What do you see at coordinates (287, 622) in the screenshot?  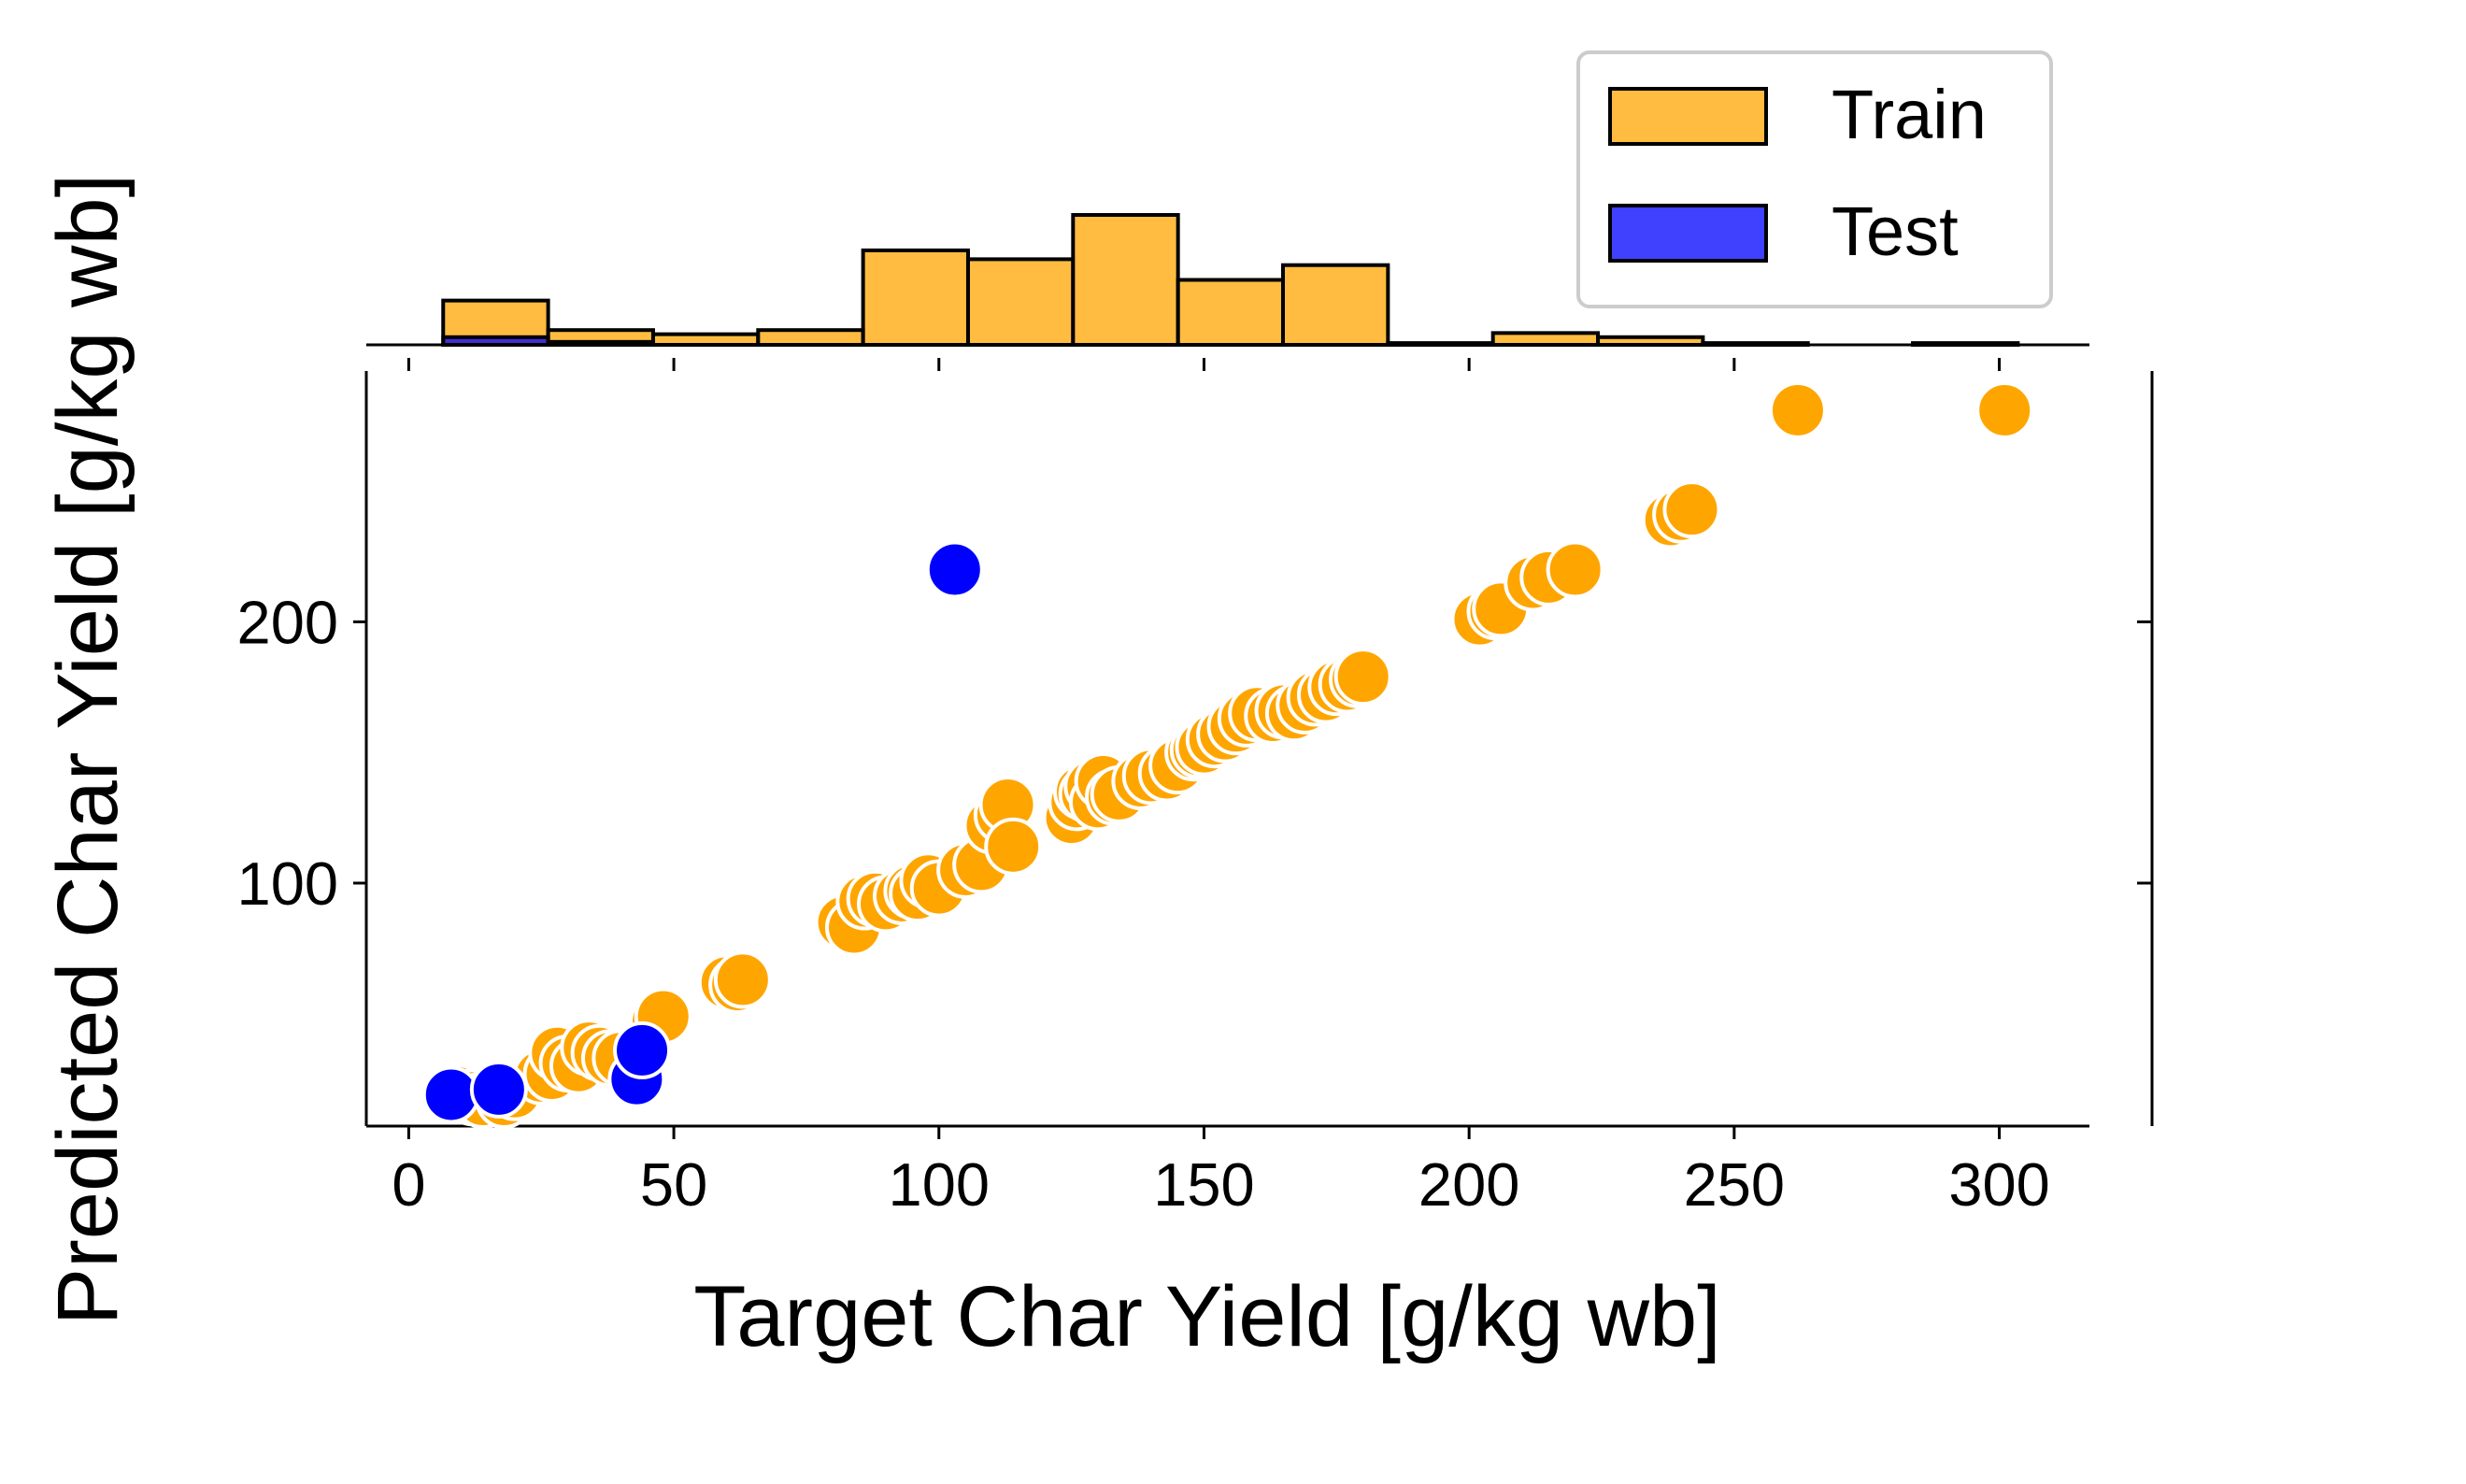 I see `y-tick-label-1: 200` at bounding box center [287, 622].